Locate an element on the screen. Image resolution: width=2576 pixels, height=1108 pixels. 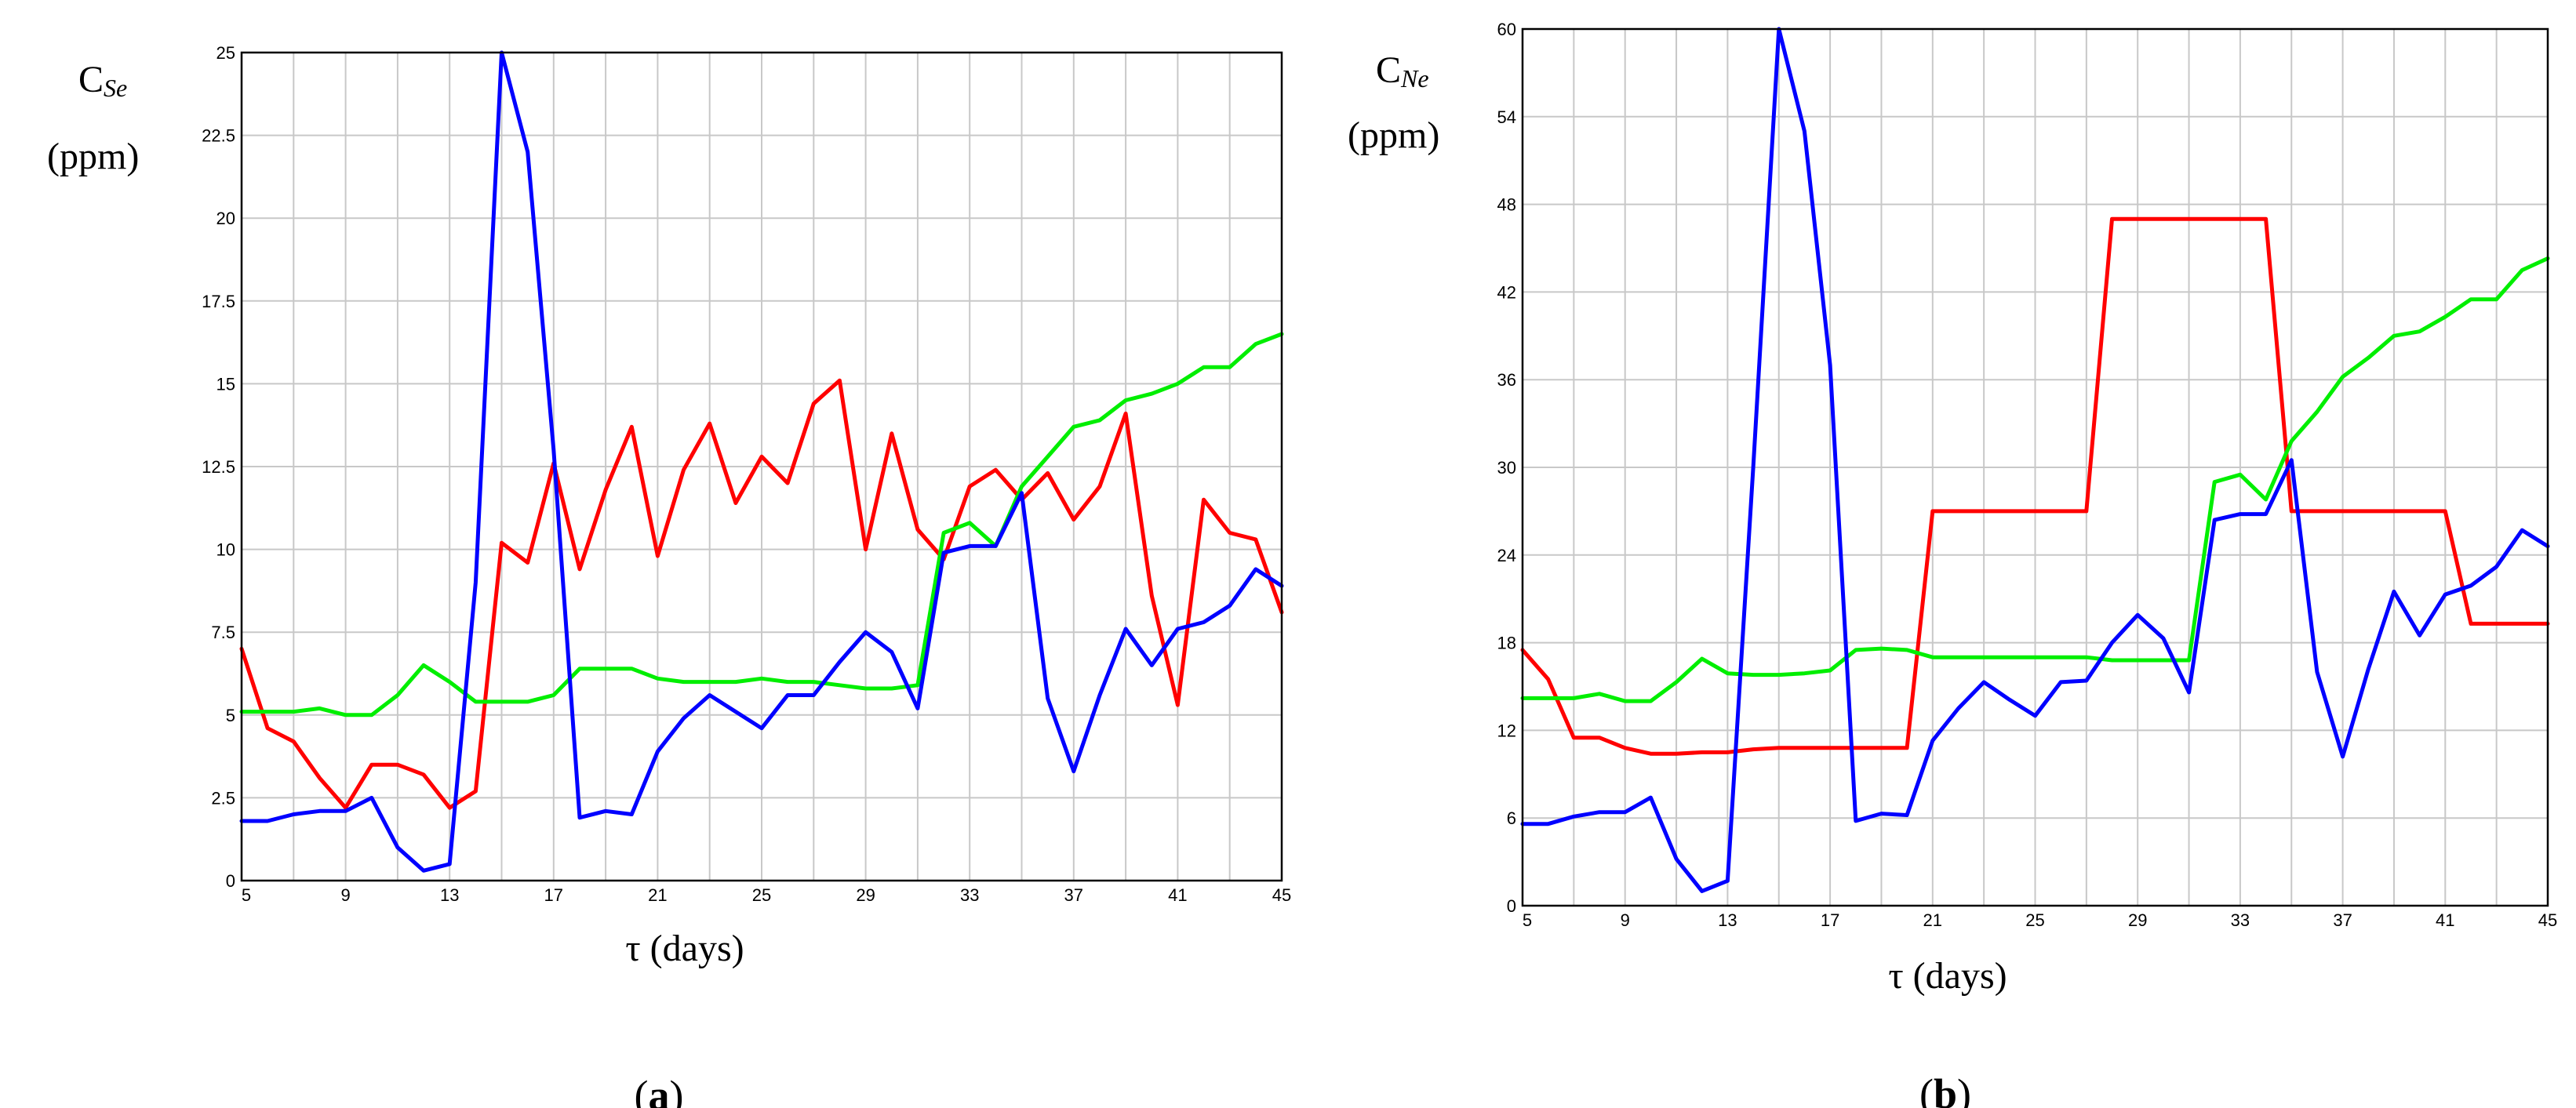
y-tick-label: 12.5 is located at coordinates (218, 467).